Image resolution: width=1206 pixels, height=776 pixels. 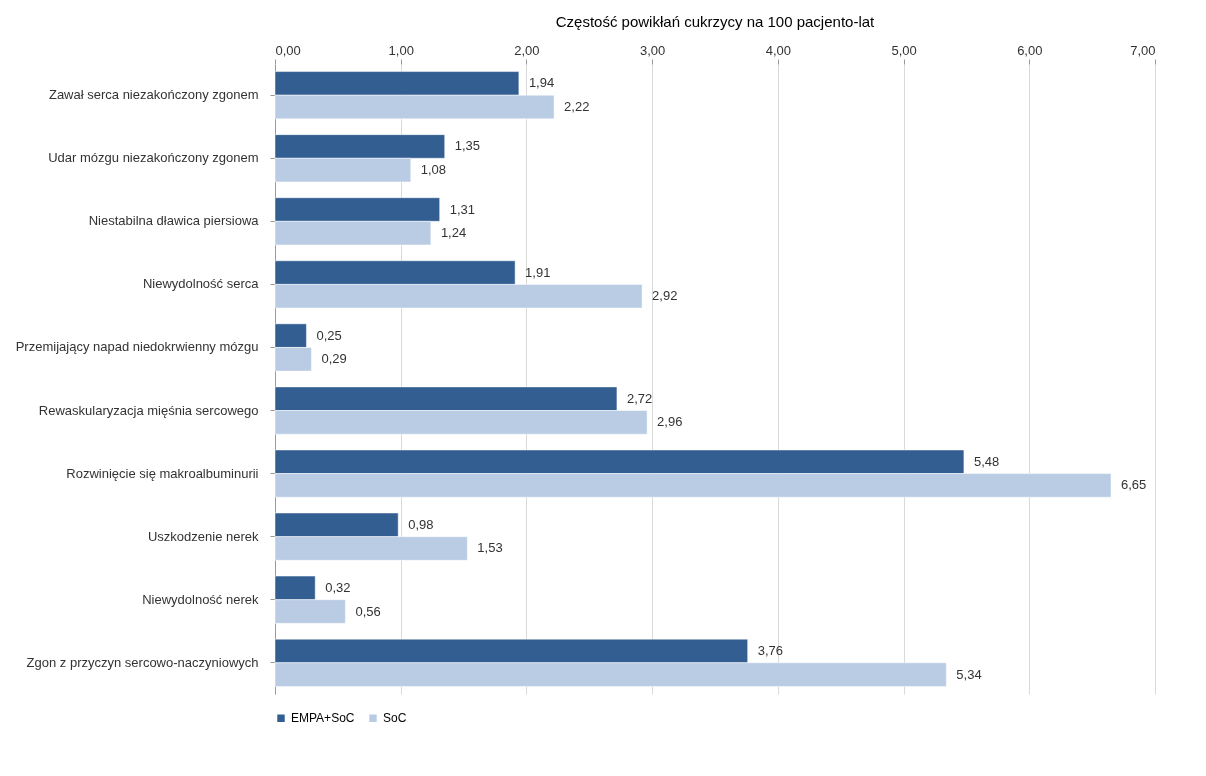 I want to click on data-label: 1,91, so click(x=538, y=272).